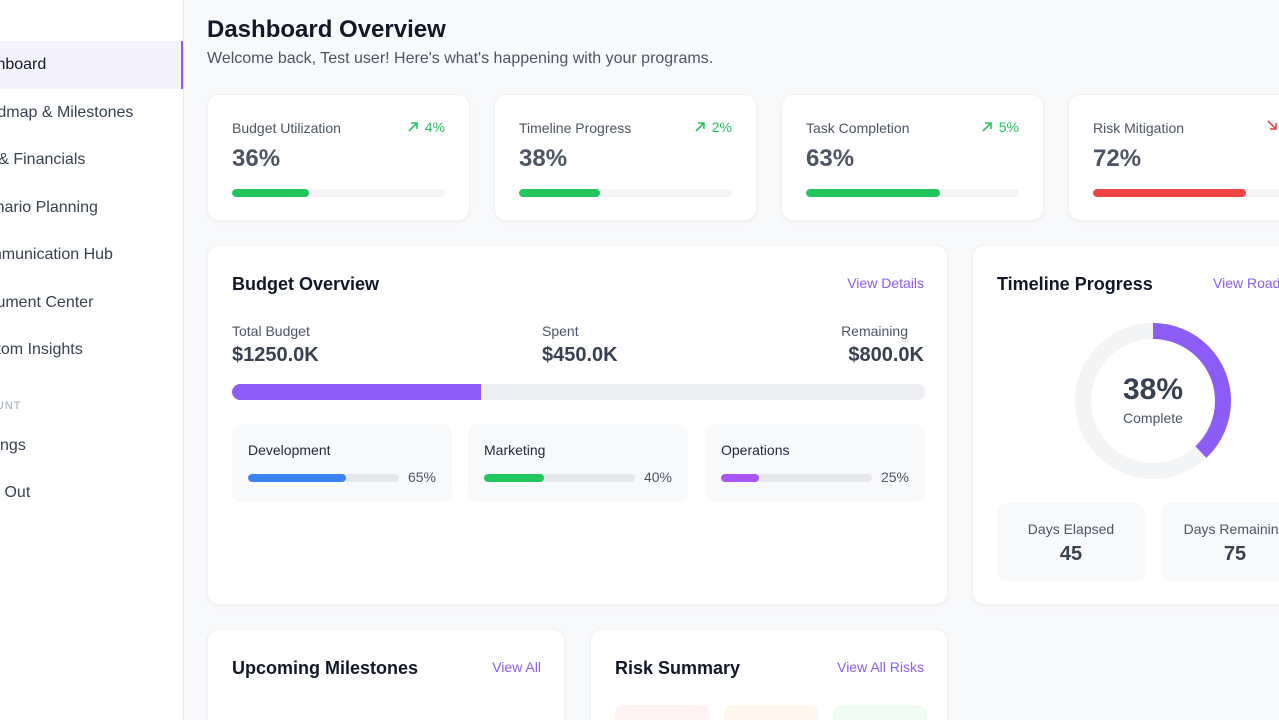 This screenshot has height=720, width=1279. I want to click on days-elapsed-box: Days Elapsed 45, so click(1071, 542).